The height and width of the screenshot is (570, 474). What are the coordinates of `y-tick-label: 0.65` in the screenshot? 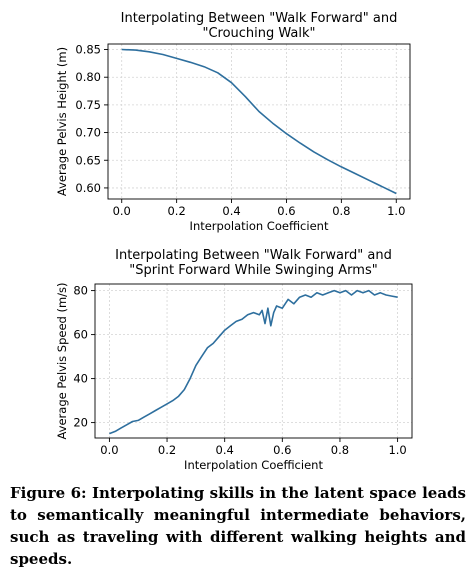 It's located at (88, 160).